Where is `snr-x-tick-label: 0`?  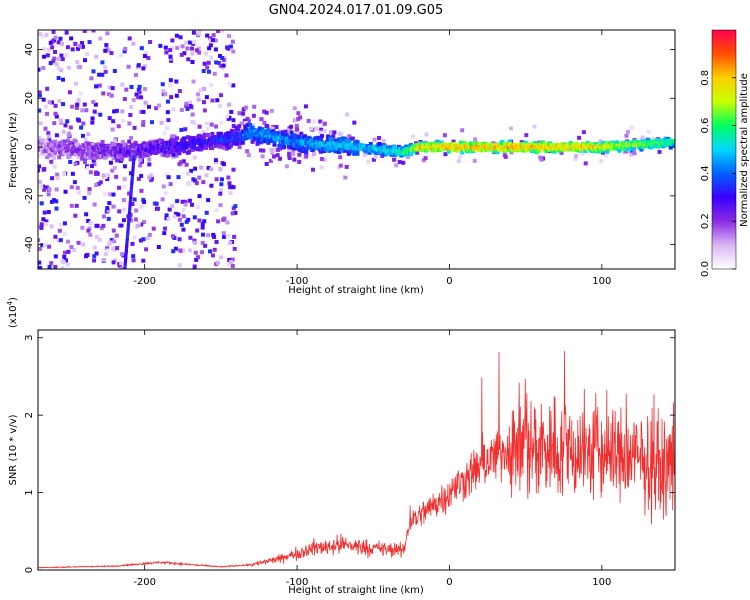
snr-x-tick-label: 0 is located at coordinates (449, 582).